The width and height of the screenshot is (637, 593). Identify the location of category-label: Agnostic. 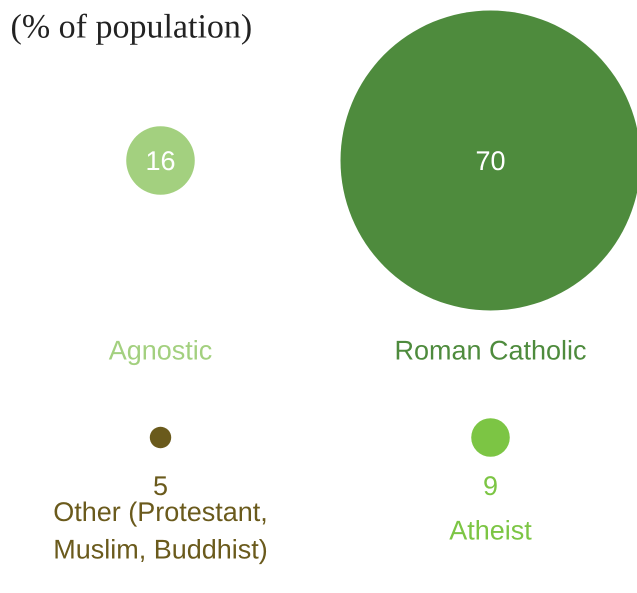
(160, 351).